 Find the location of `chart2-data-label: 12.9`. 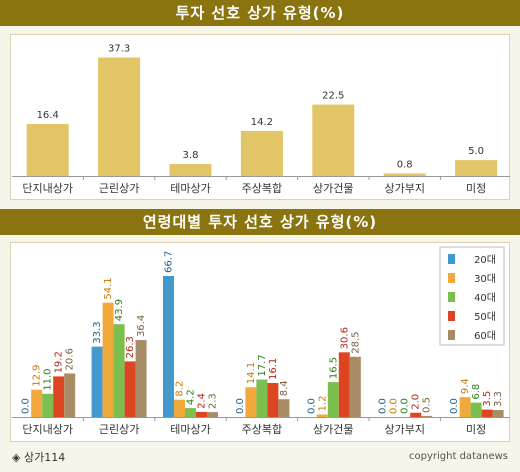

chart2-data-label: 12.9 is located at coordinates (37, 375).